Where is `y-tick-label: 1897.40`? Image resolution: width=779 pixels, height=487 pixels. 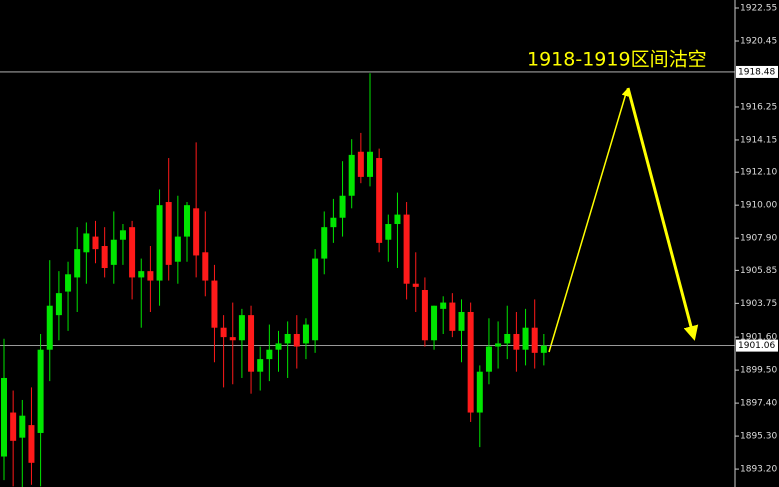
y-tick-label: 1897.40 is located at coordinates (758, 404).